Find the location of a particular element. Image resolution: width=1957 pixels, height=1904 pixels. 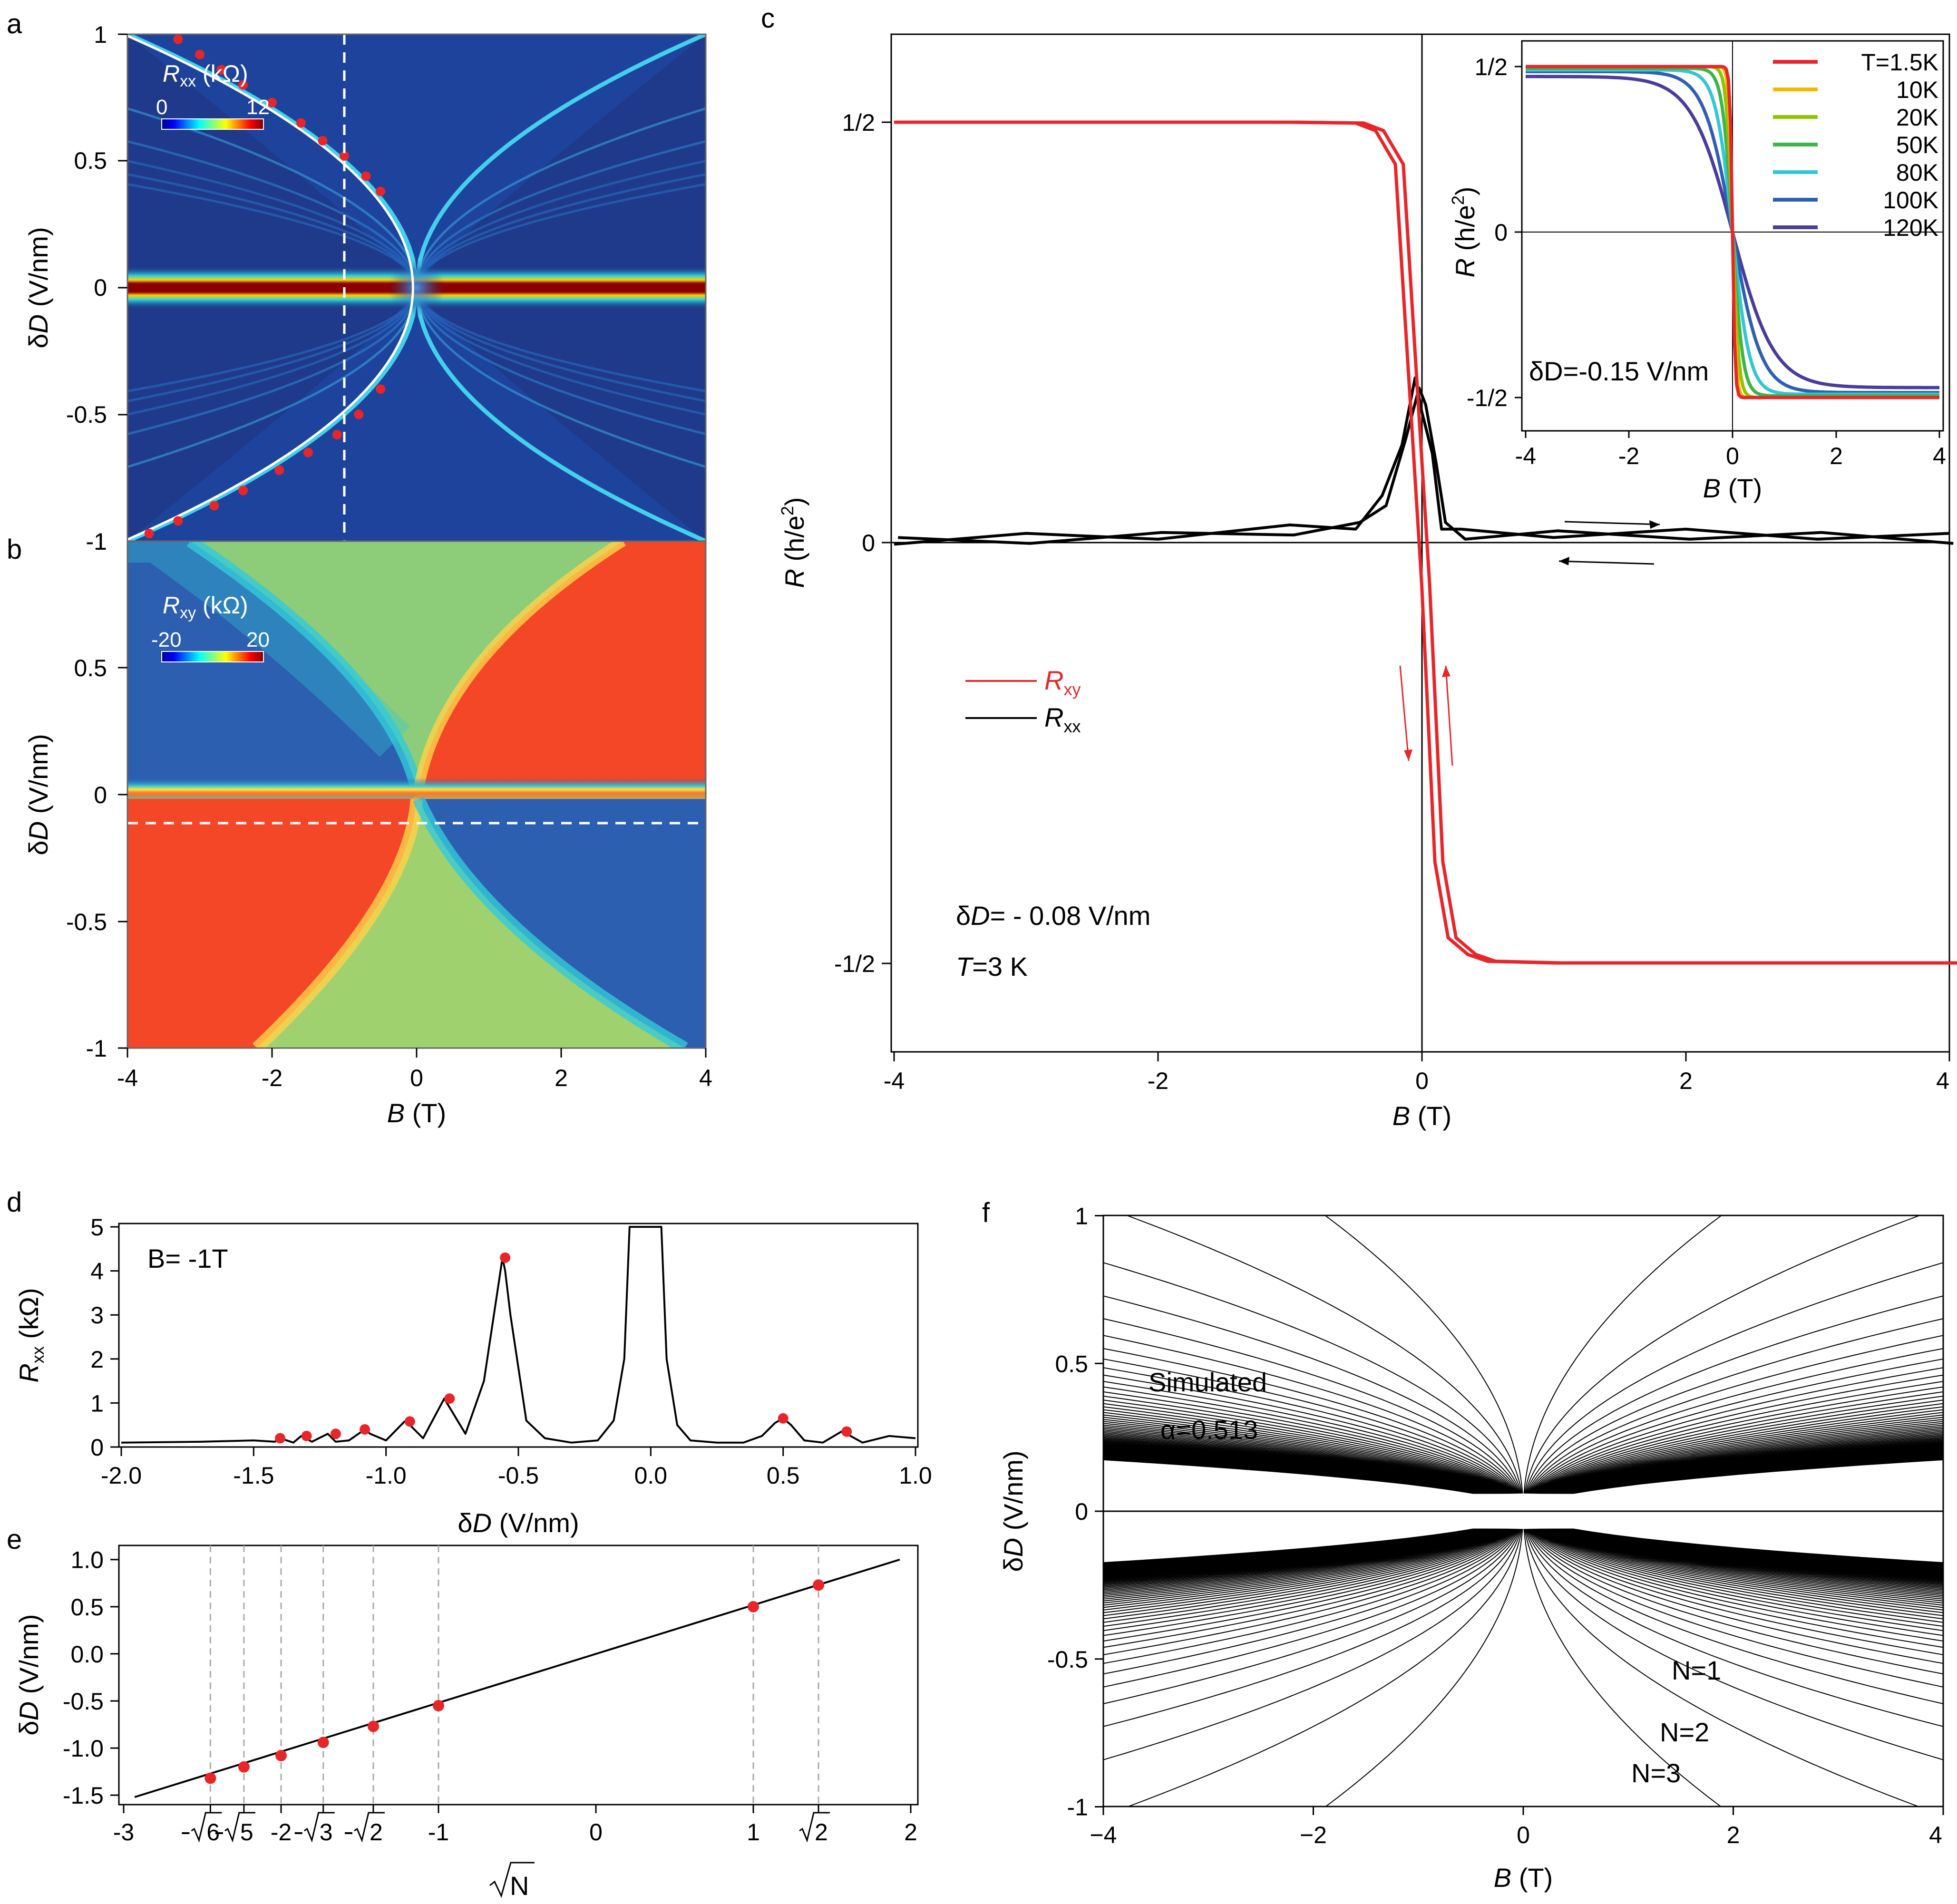

panel-b-yticks: -1 0.5 0 -0.5 -1 is located at coordinates (97, 795).